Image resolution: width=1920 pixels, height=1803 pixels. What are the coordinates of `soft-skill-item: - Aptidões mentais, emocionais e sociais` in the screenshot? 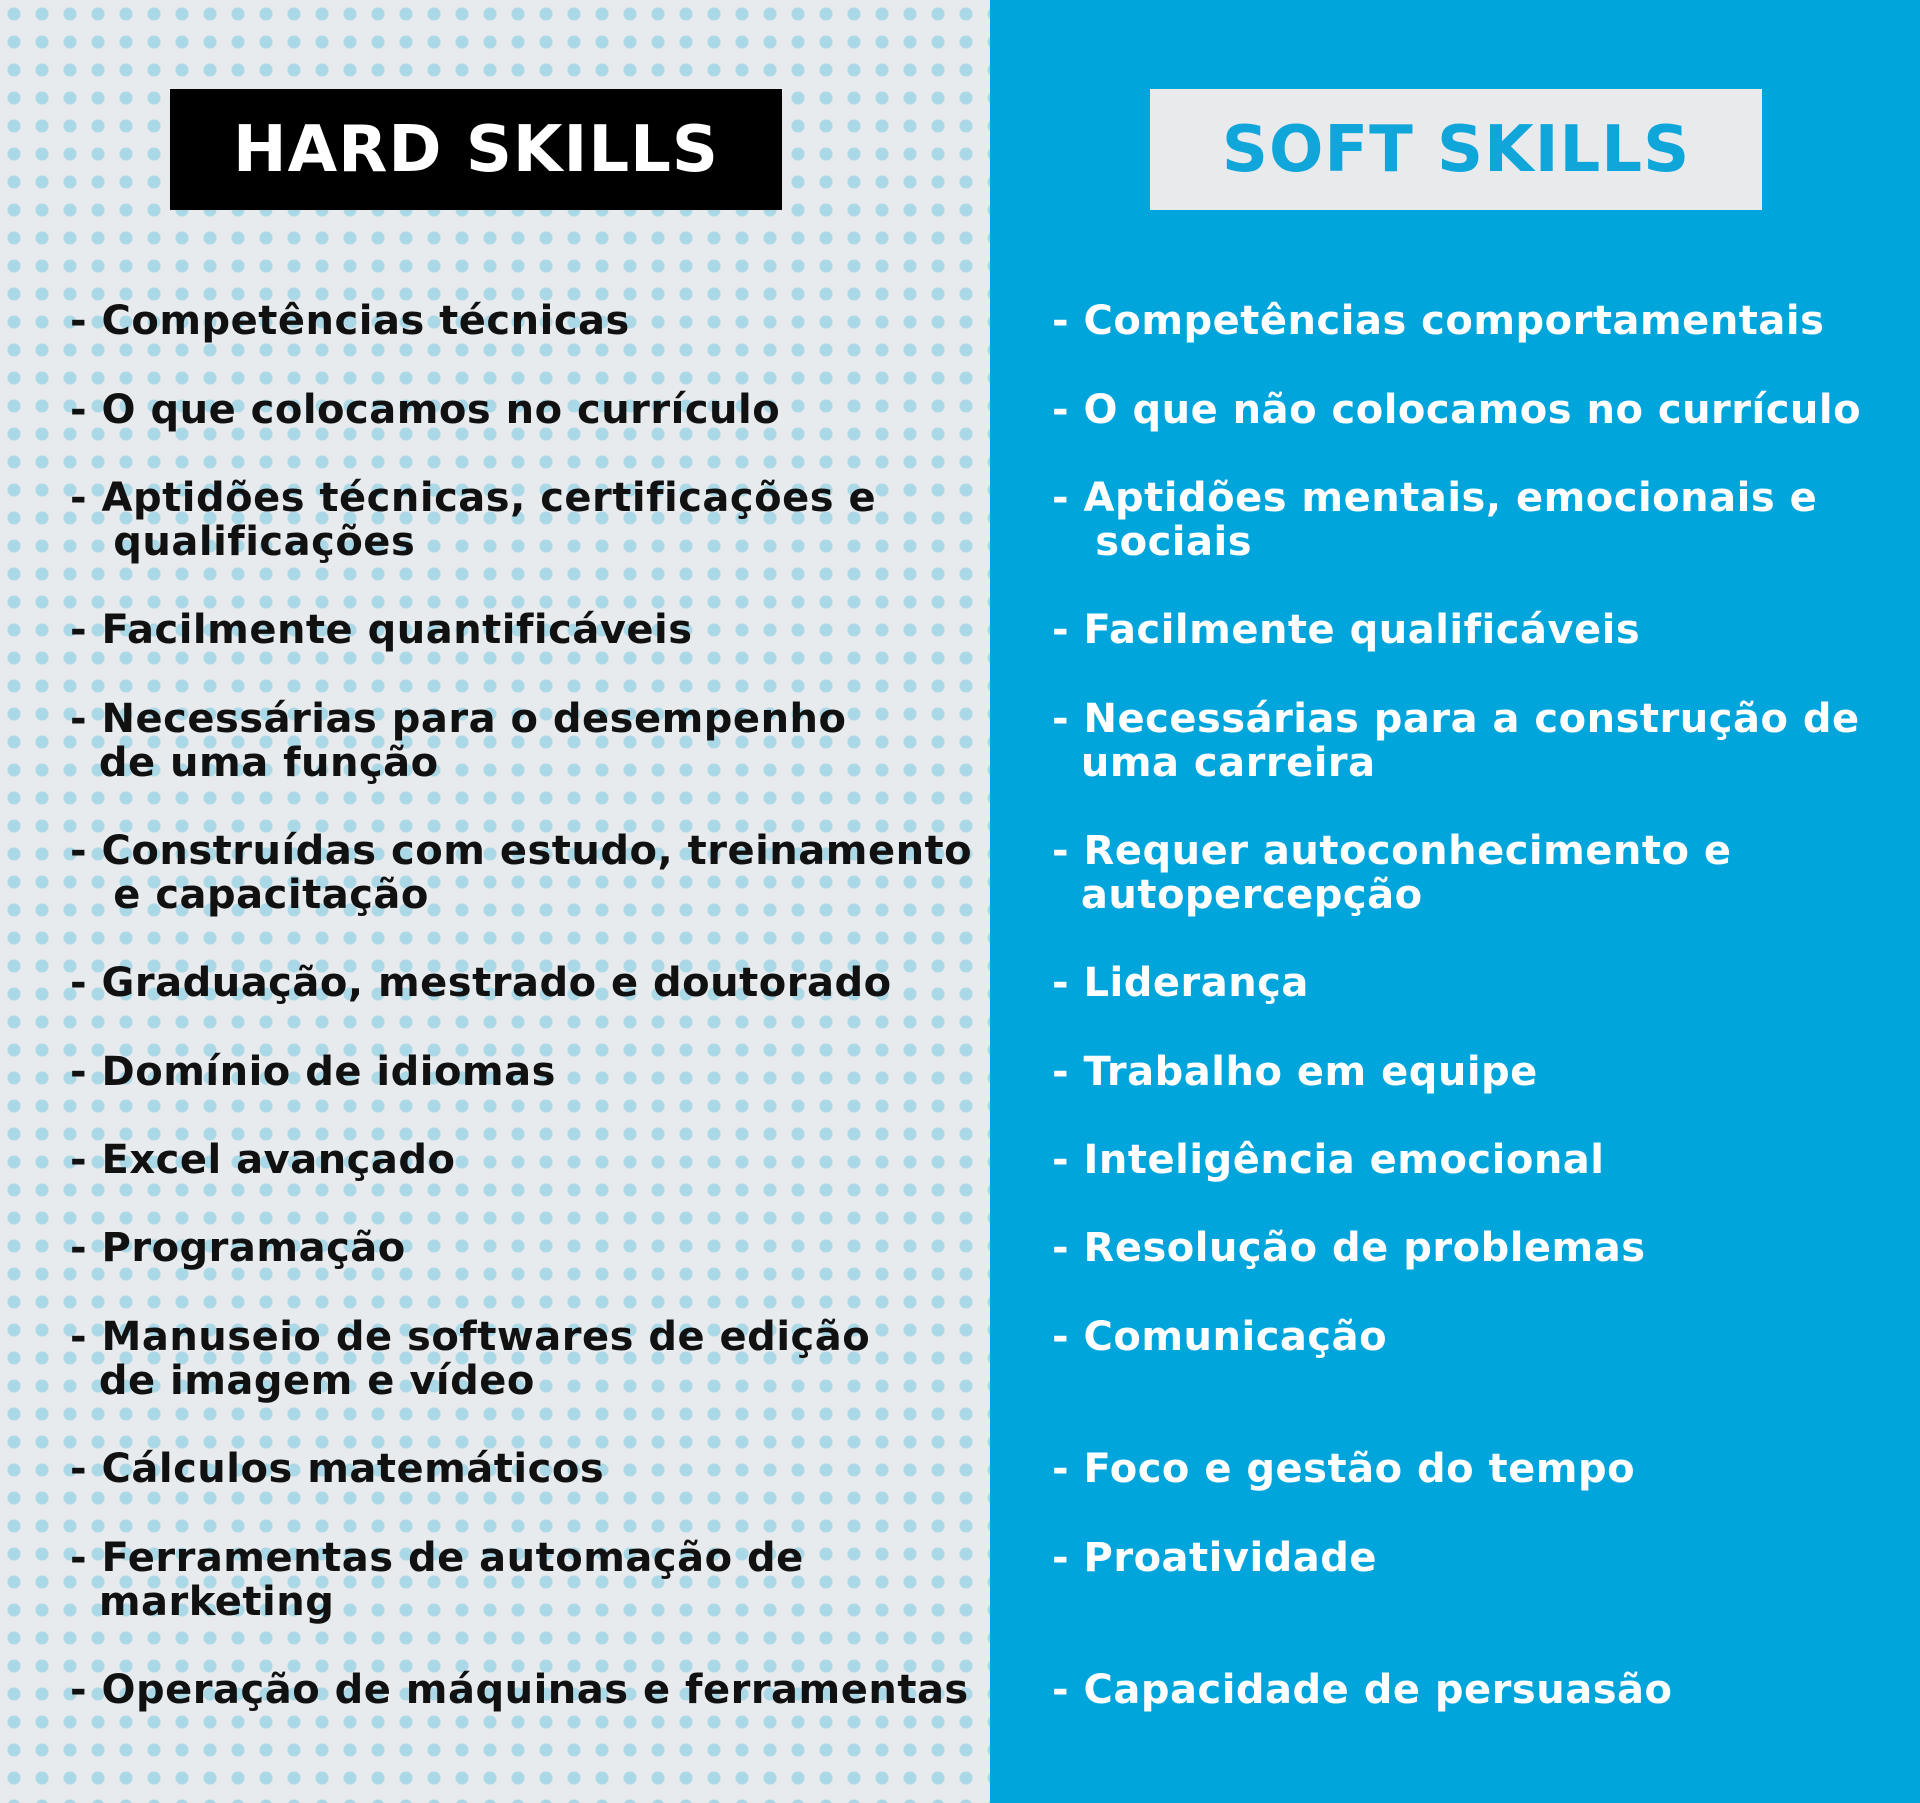 It's located at (1435, 520).